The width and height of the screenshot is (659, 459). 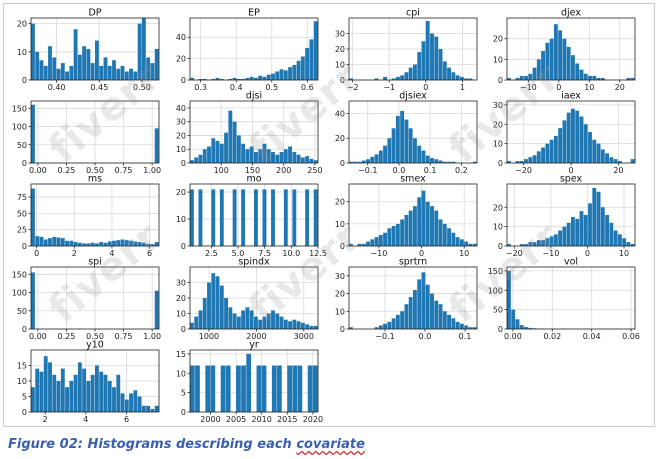 What do you see at coordinates (88, 382) in the screenshot?
I see `histogram-y10: 2 4 6 0 5 10 15 y10` at bounding box center [88, 382].